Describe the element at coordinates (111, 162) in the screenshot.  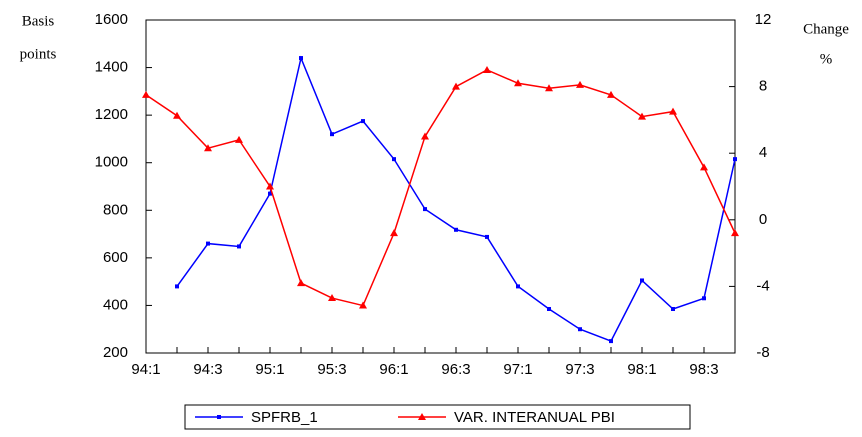
I see `y-tick-label: 1000` at that location.